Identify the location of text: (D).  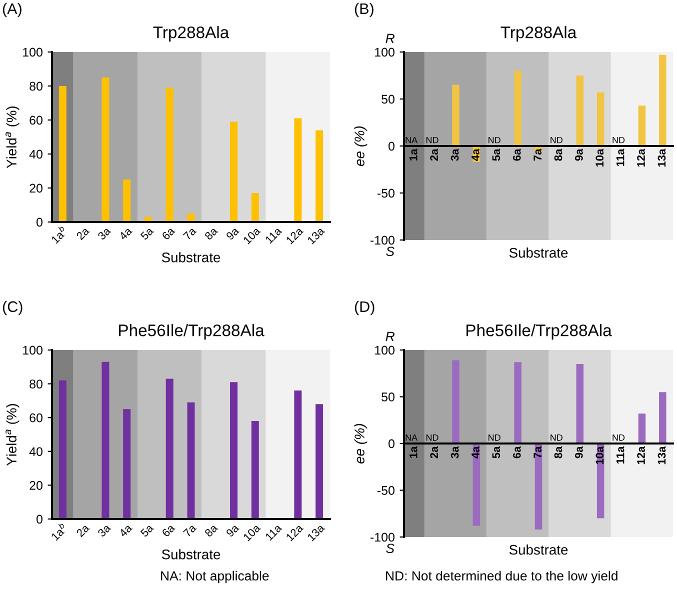
(364, 308).